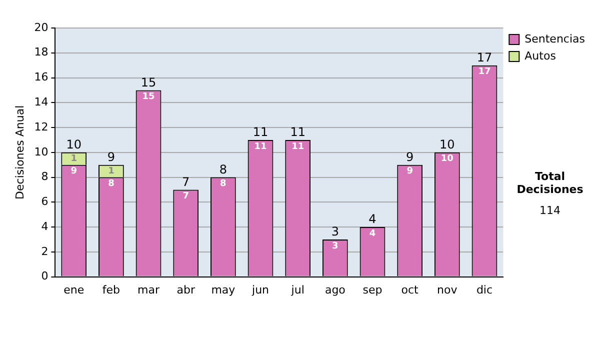  I want to click on total-label: 7, so click(186, 181).